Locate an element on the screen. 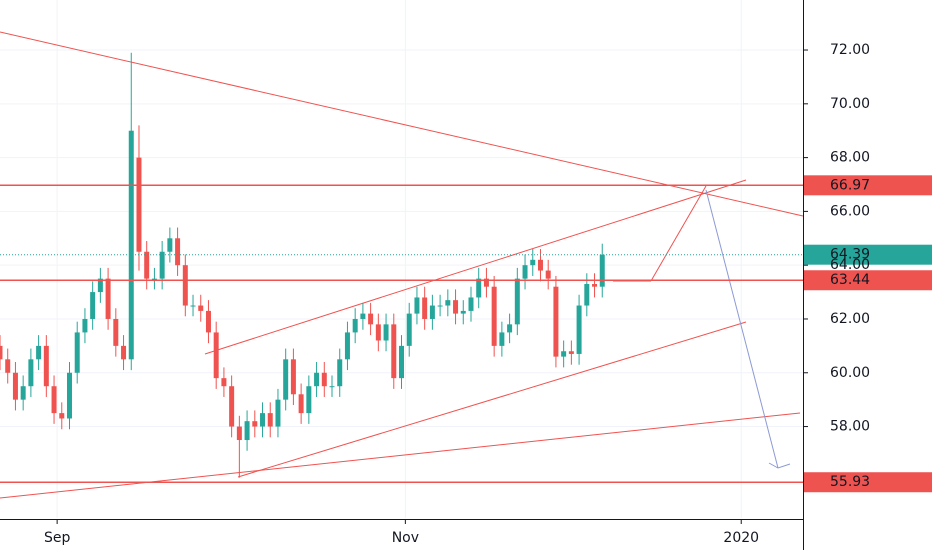  projection-line is located at coordinates (678, 233).